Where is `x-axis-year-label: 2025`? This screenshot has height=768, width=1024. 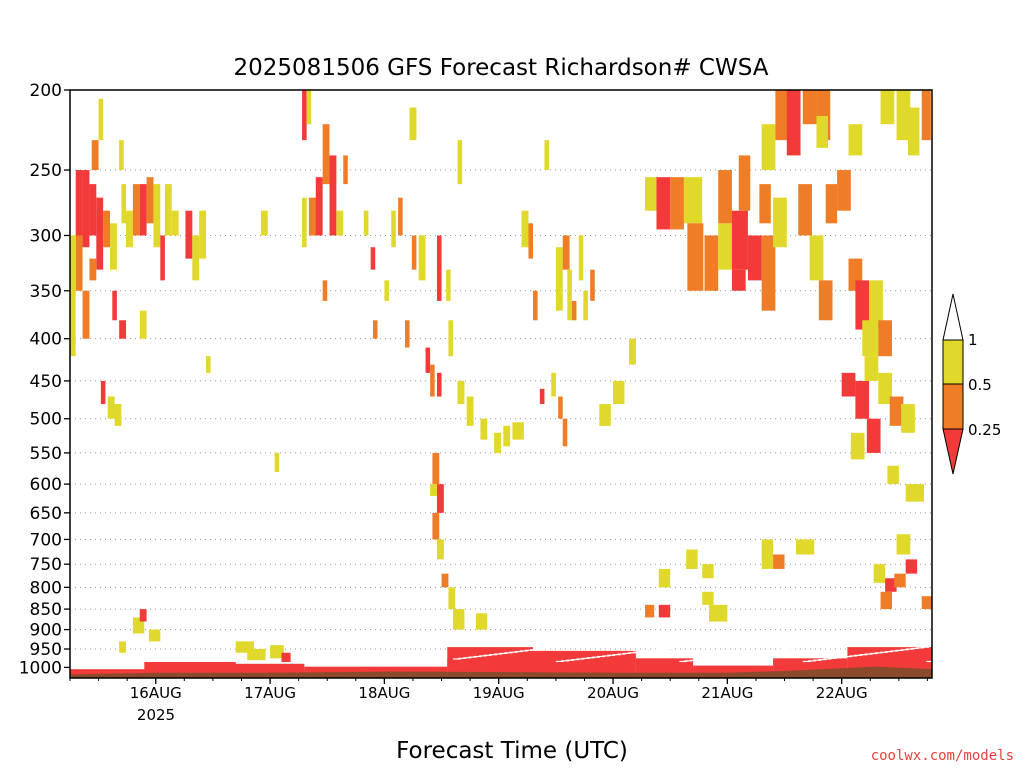
x-axis-year-label: 2025 is located at coordinates (156, 715).